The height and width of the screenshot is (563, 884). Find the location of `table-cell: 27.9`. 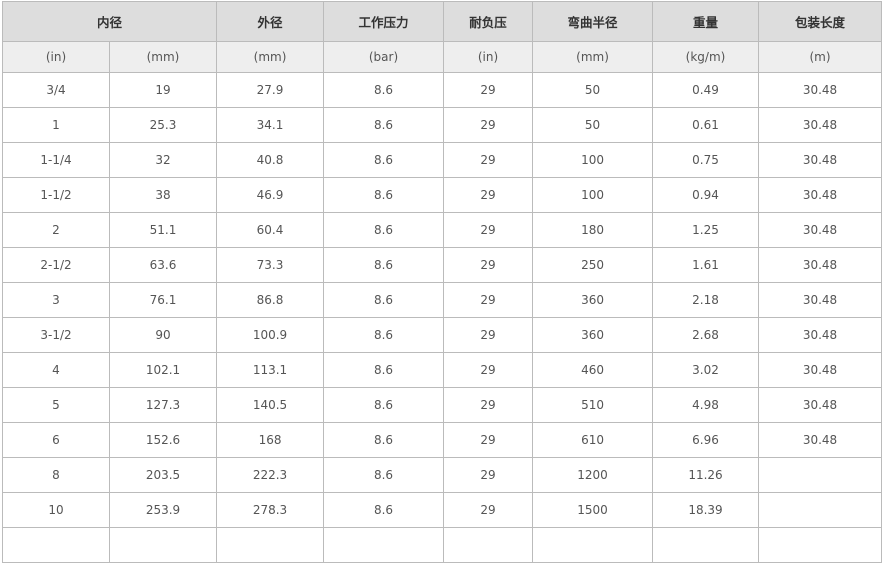

table-cell: 27.9 is located at coordinates (270, 90).